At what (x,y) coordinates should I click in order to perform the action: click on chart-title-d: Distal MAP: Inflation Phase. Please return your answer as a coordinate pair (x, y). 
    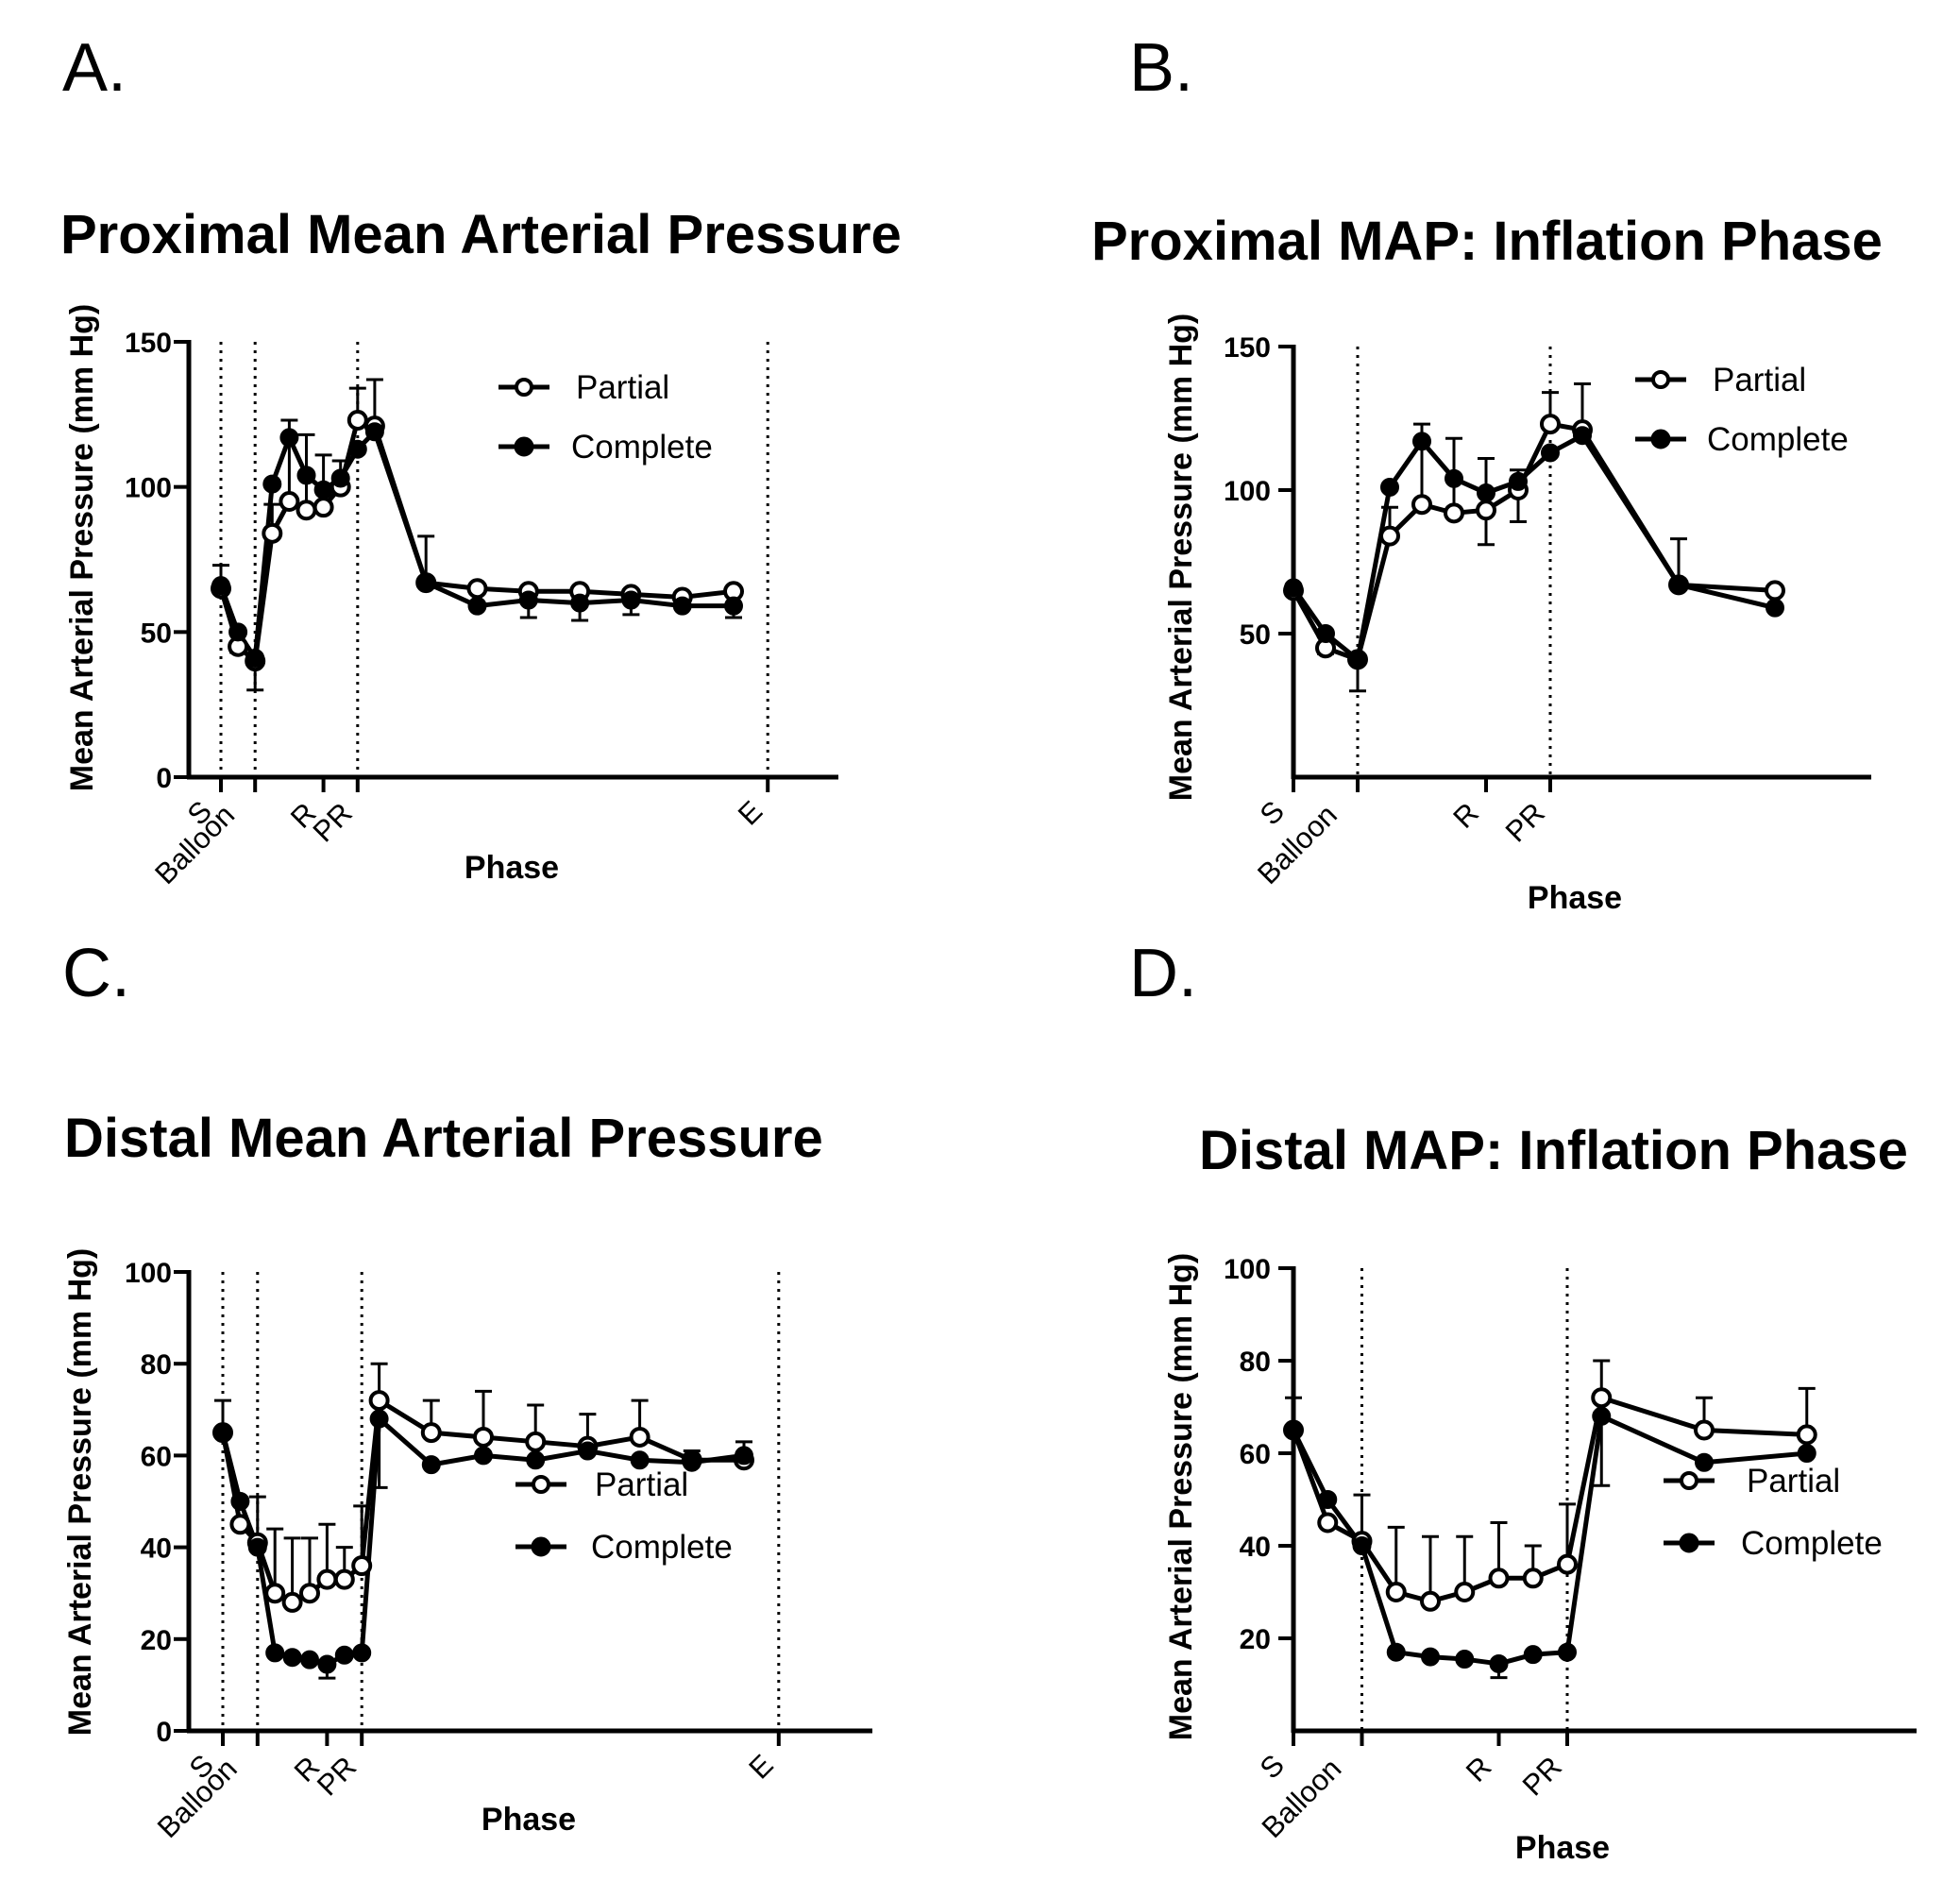
    Looking at the image, I should click on (1553, 1150).